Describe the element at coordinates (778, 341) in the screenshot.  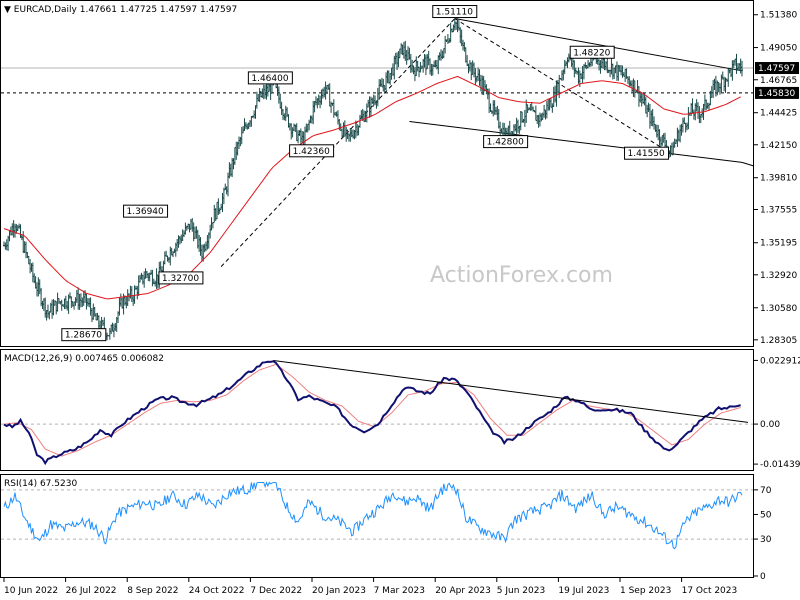
I see `price-y-tick-label: 1.28305` at that location.